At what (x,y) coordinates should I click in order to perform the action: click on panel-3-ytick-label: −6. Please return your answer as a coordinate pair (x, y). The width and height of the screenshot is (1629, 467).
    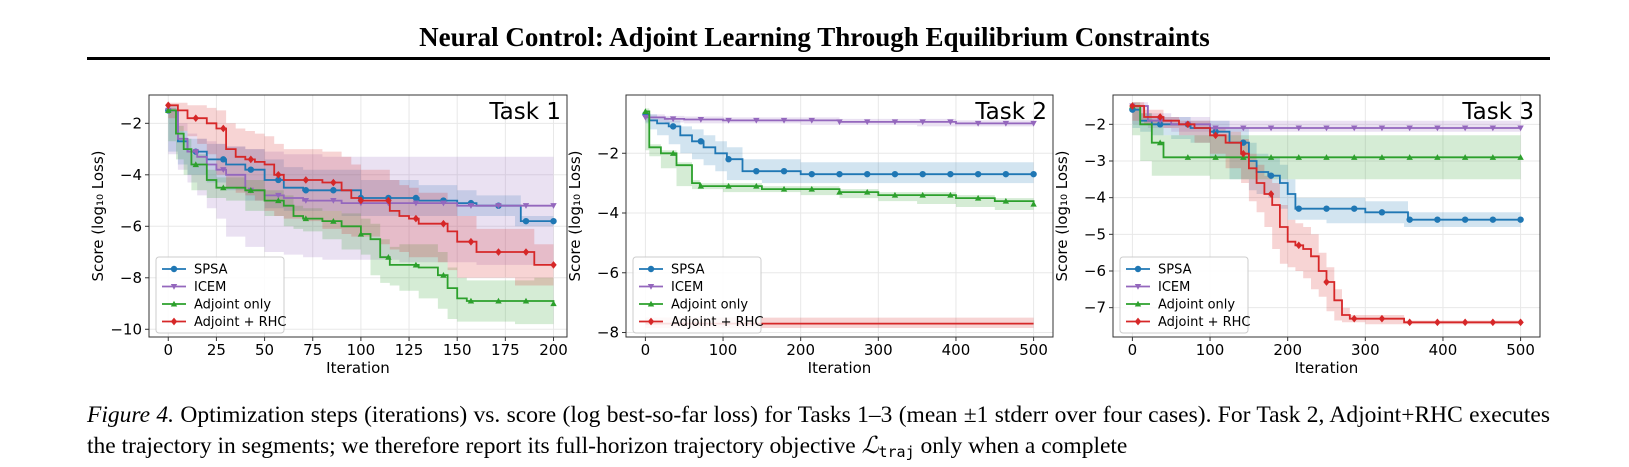
    Looking at the image, I should click on (1095, 271).